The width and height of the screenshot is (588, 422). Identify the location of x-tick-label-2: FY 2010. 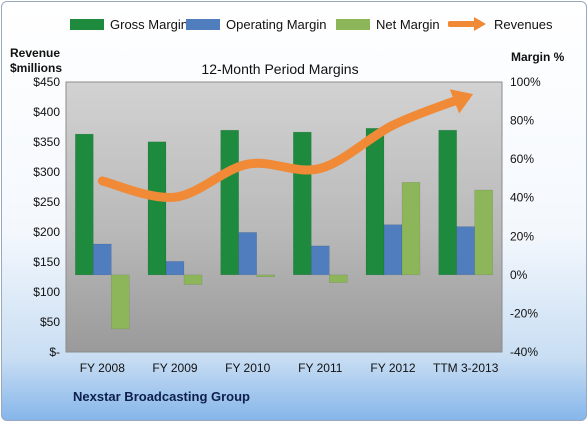
(247, 368).